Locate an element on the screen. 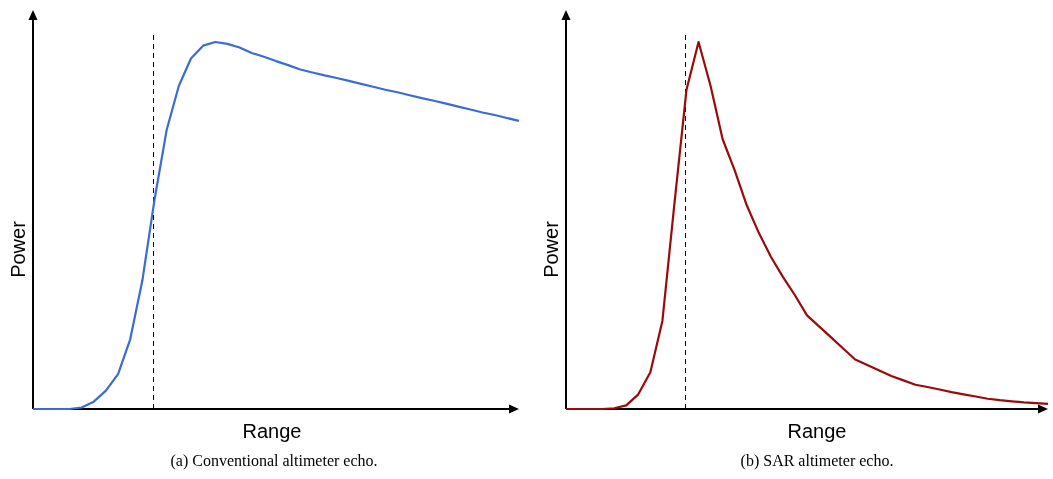 The image size is (1053, 479). text: (a) Conventional altimeter echo. is located at coordinates (274, 461).